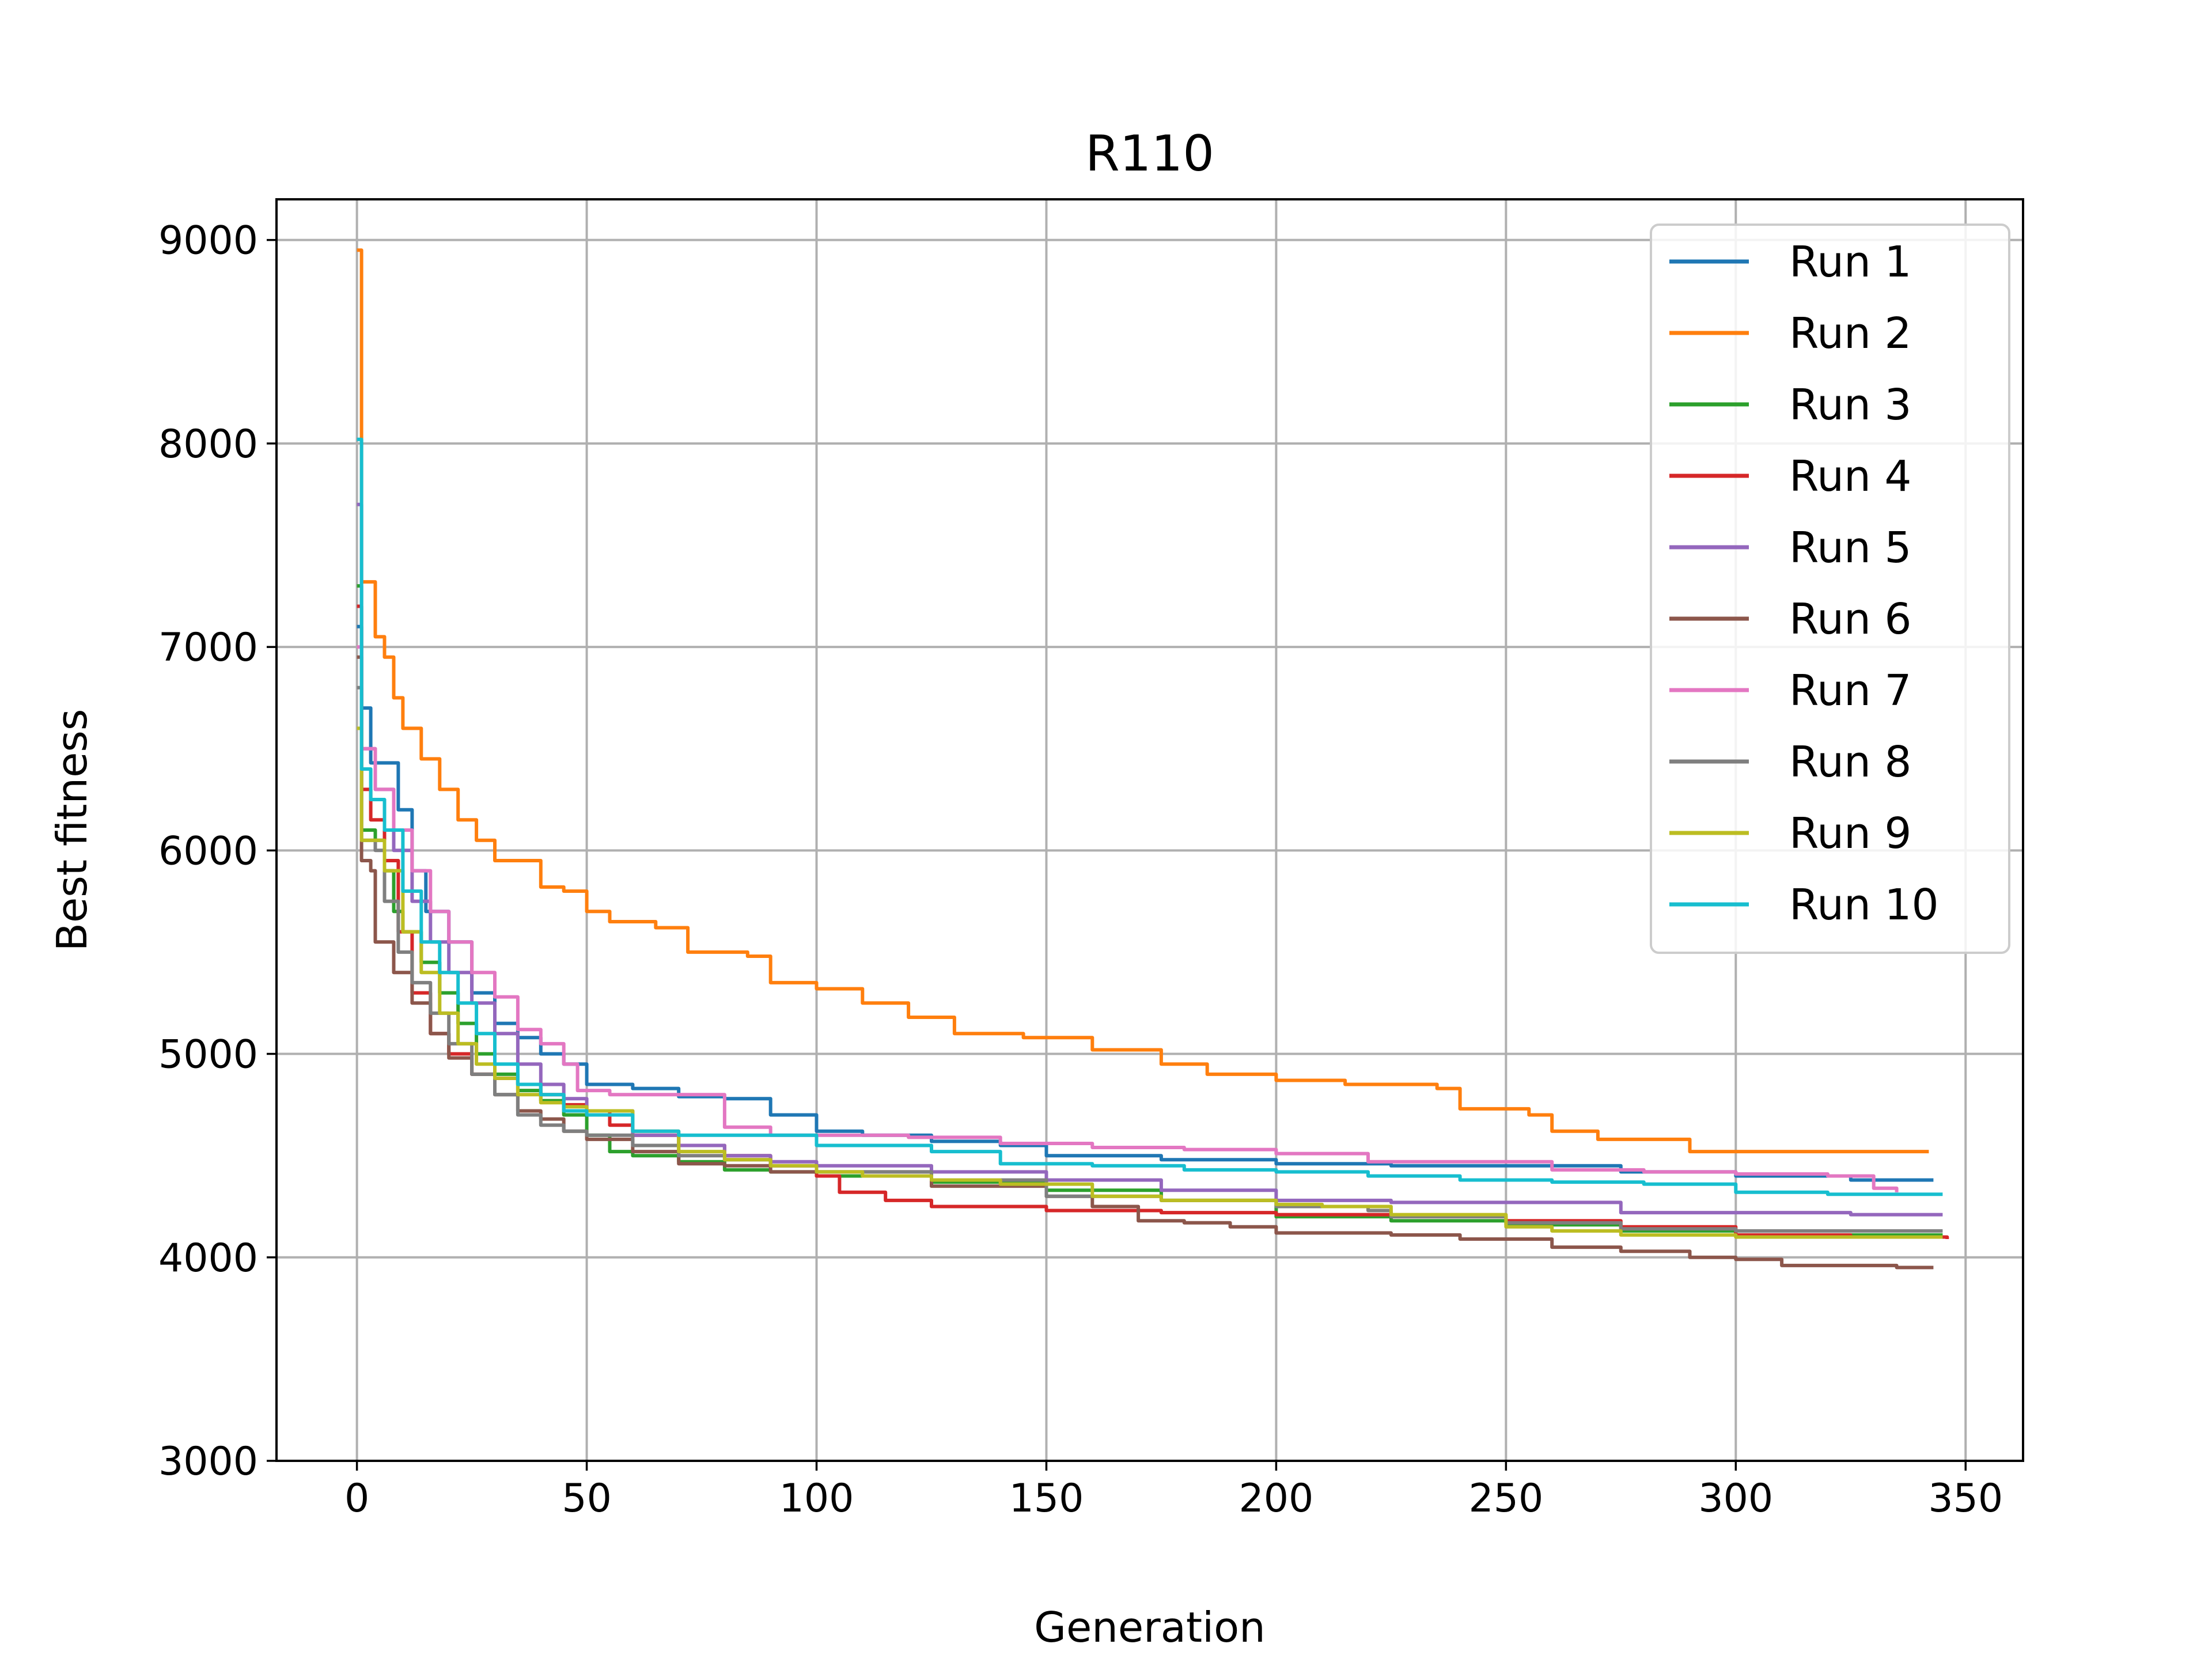 The height and width of the screenshot is (1659, 2212). Describe the element at coordinates (208, 648) in the screenshot. I see `y-tick-label: 7000` at that location.